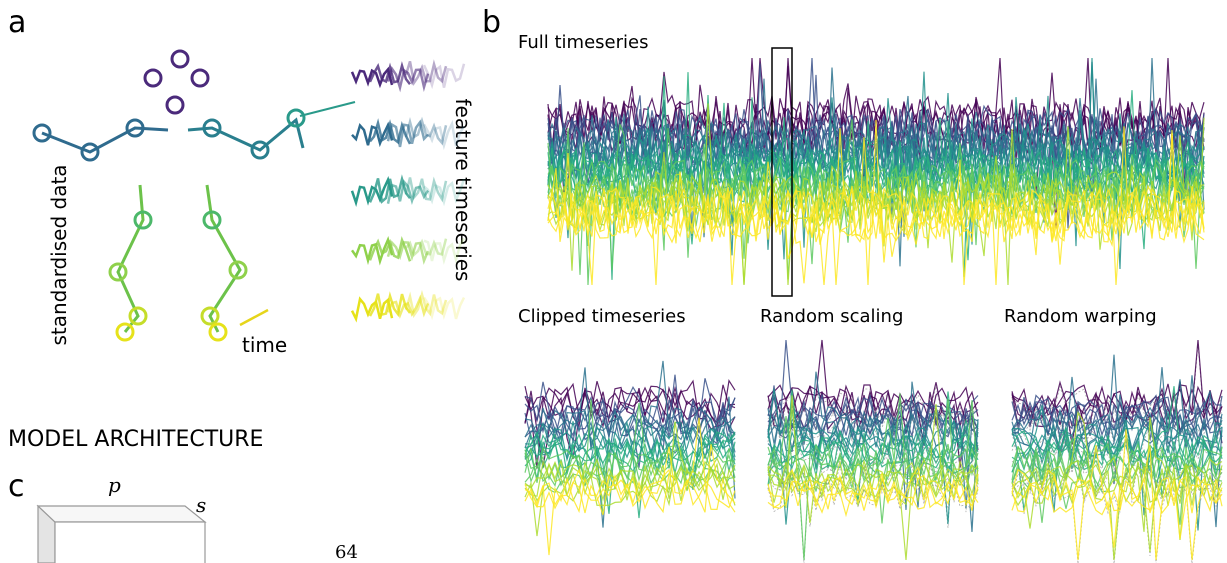  I want to click on axis-label: standardised data, so click(59, 254).